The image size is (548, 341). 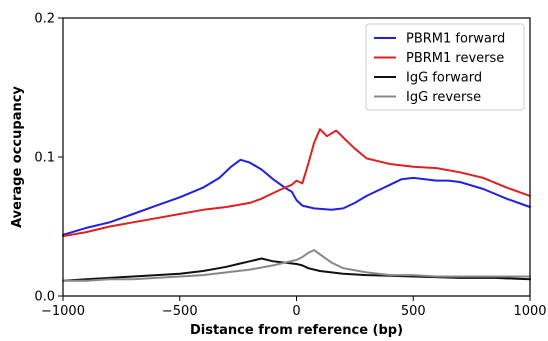 I want to click on legend-label: PBRM1 forward, so click(x=455, y=39).